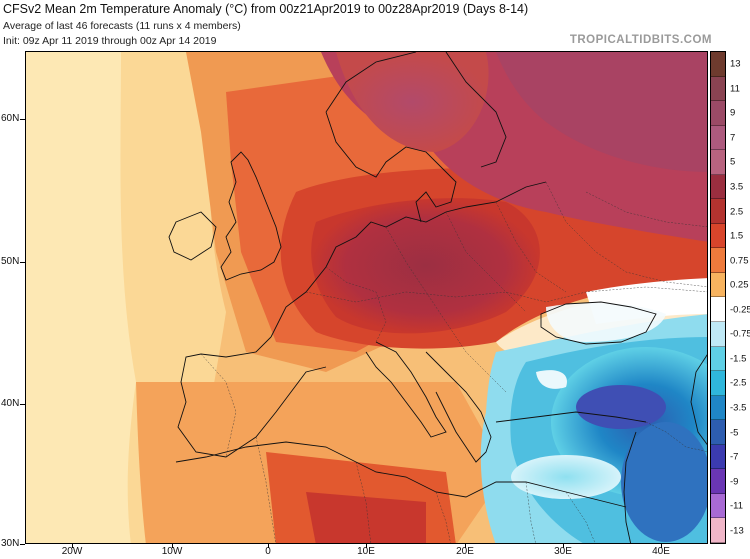  What do you see at coordinates (563, 551) in the screenshot?
I see `lon-label: 30E` at bounding box center [563, 551].